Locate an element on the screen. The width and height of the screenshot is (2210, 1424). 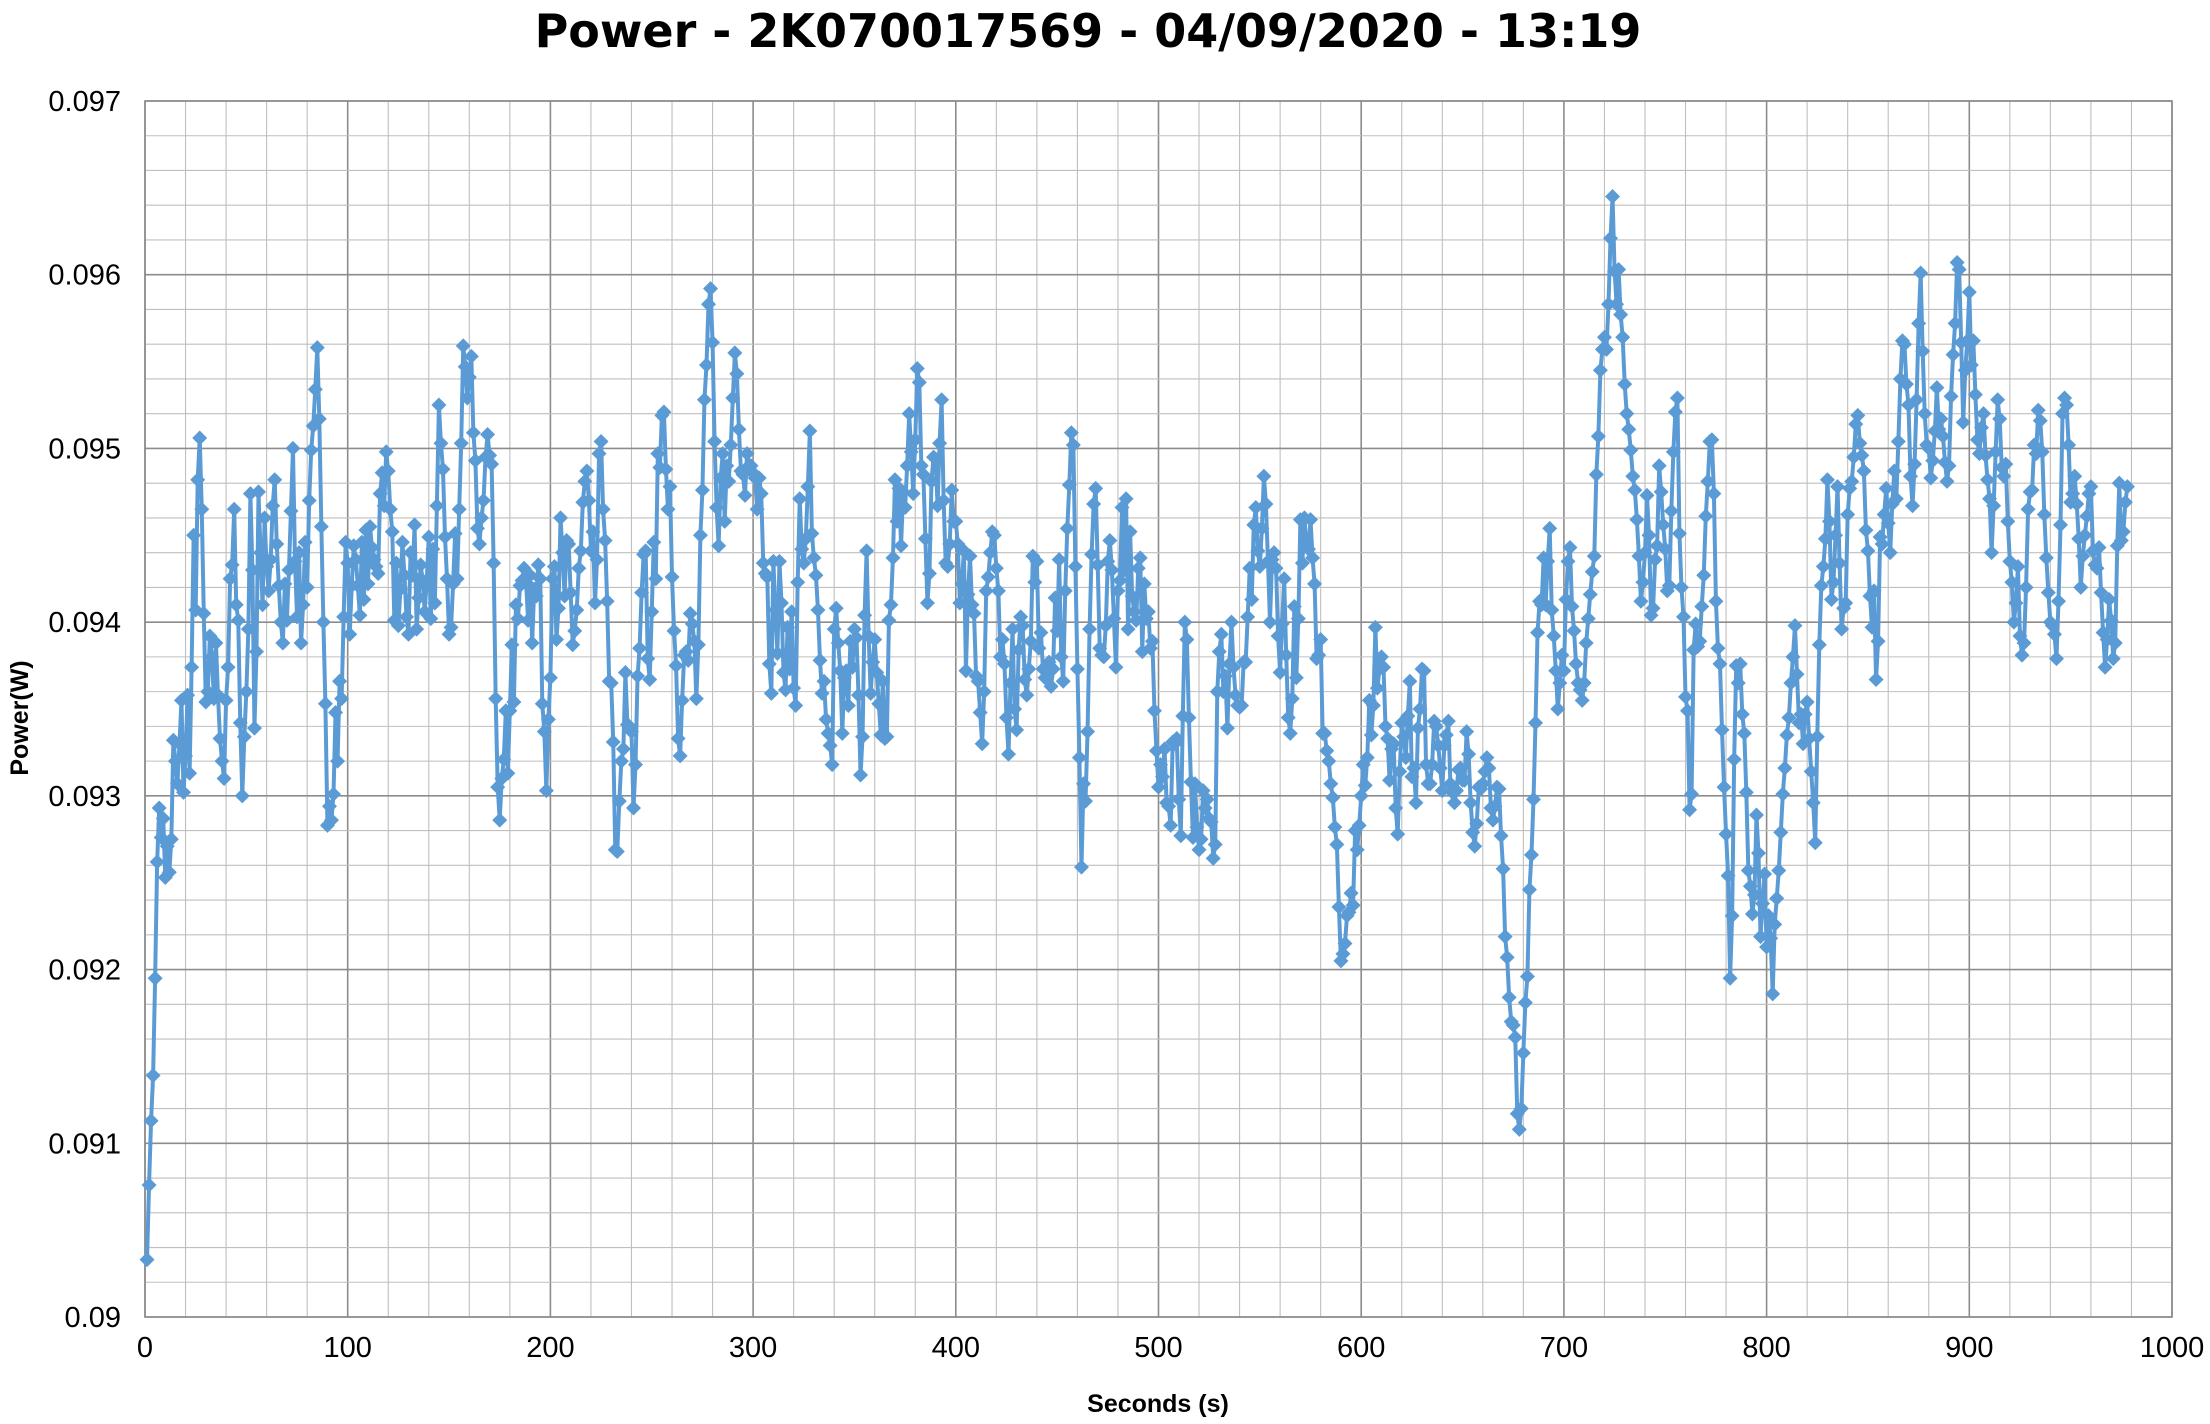
chart-title: Power - 2K070017569 - 04/09/2020 - 13:19 is located at coordinates (1088, 31).